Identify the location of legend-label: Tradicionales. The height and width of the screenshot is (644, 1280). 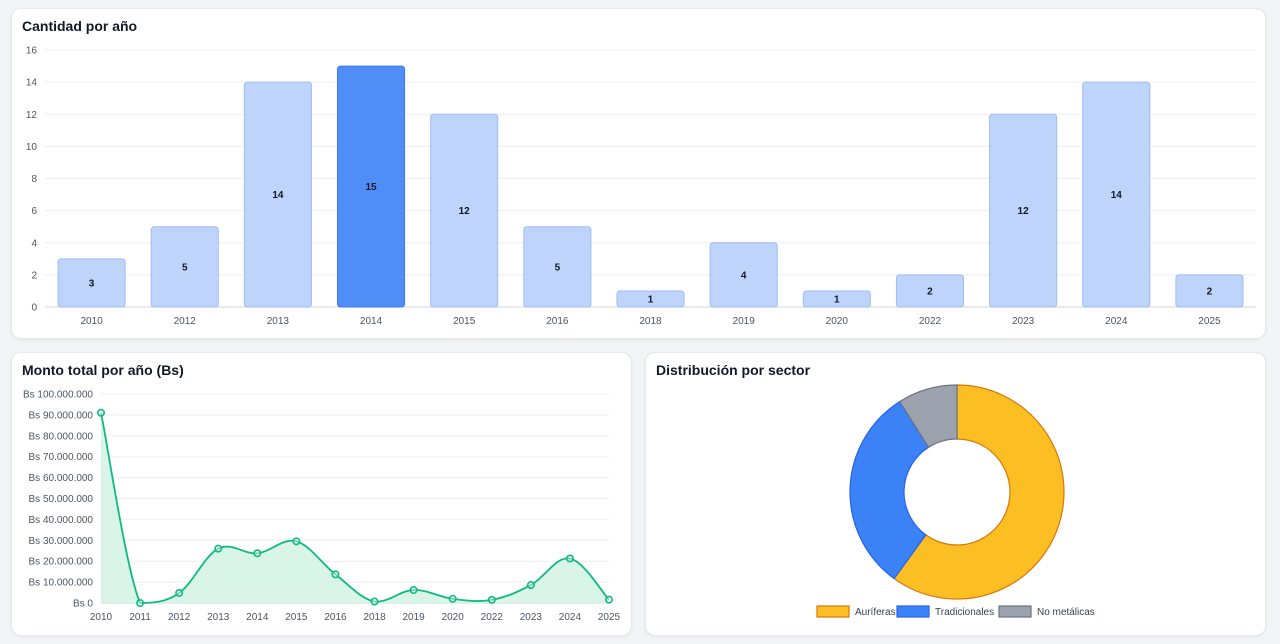
(964, 612).